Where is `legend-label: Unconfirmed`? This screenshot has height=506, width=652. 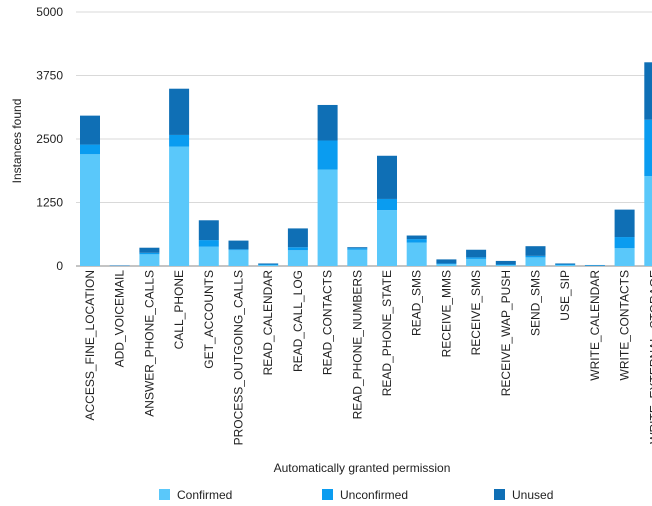
legend-label: Unconfirmed is located at coordinates (374, 495).